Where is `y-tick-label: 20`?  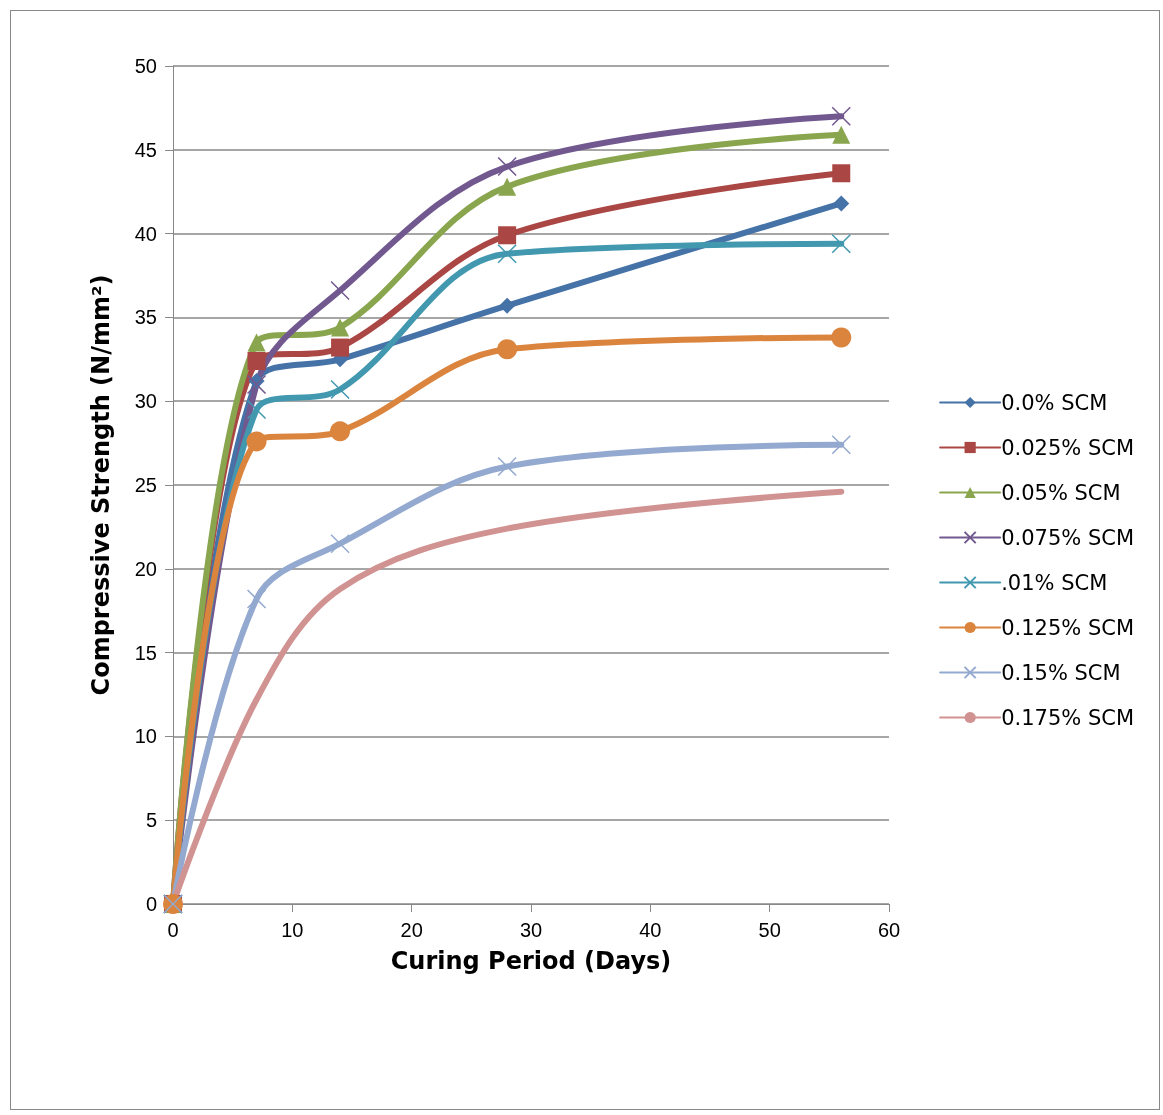 y-tick-label: 20 is located at coordinates (145, 568).